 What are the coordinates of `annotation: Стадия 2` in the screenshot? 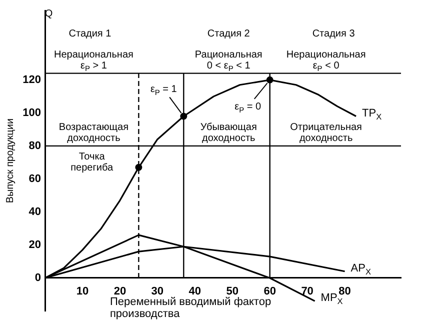 It's located at (228, 34).